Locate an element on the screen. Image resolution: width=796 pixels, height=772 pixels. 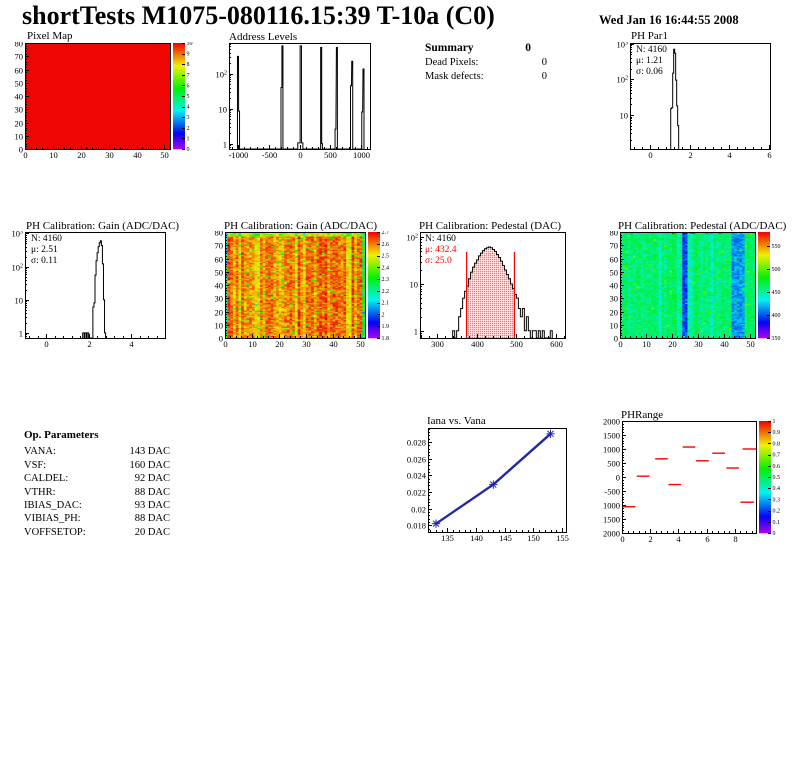
summary-panel: Summary 0 Dead Pixels: 0 Mask defects: 0 is located at coordinates (486, 63).